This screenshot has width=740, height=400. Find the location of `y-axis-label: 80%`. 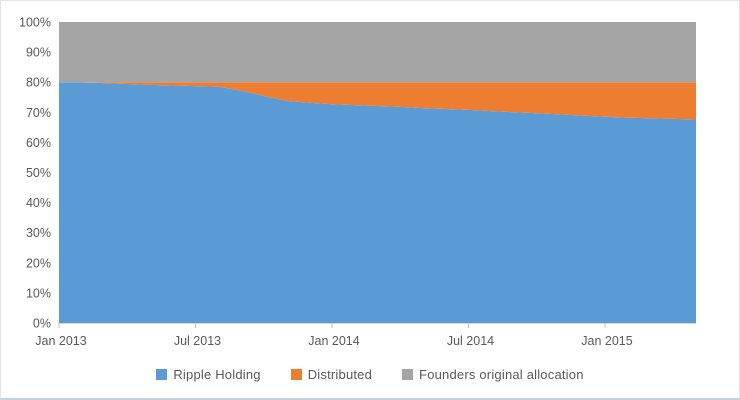

y-axis-label: 80% is located at coordinates (38, 83).